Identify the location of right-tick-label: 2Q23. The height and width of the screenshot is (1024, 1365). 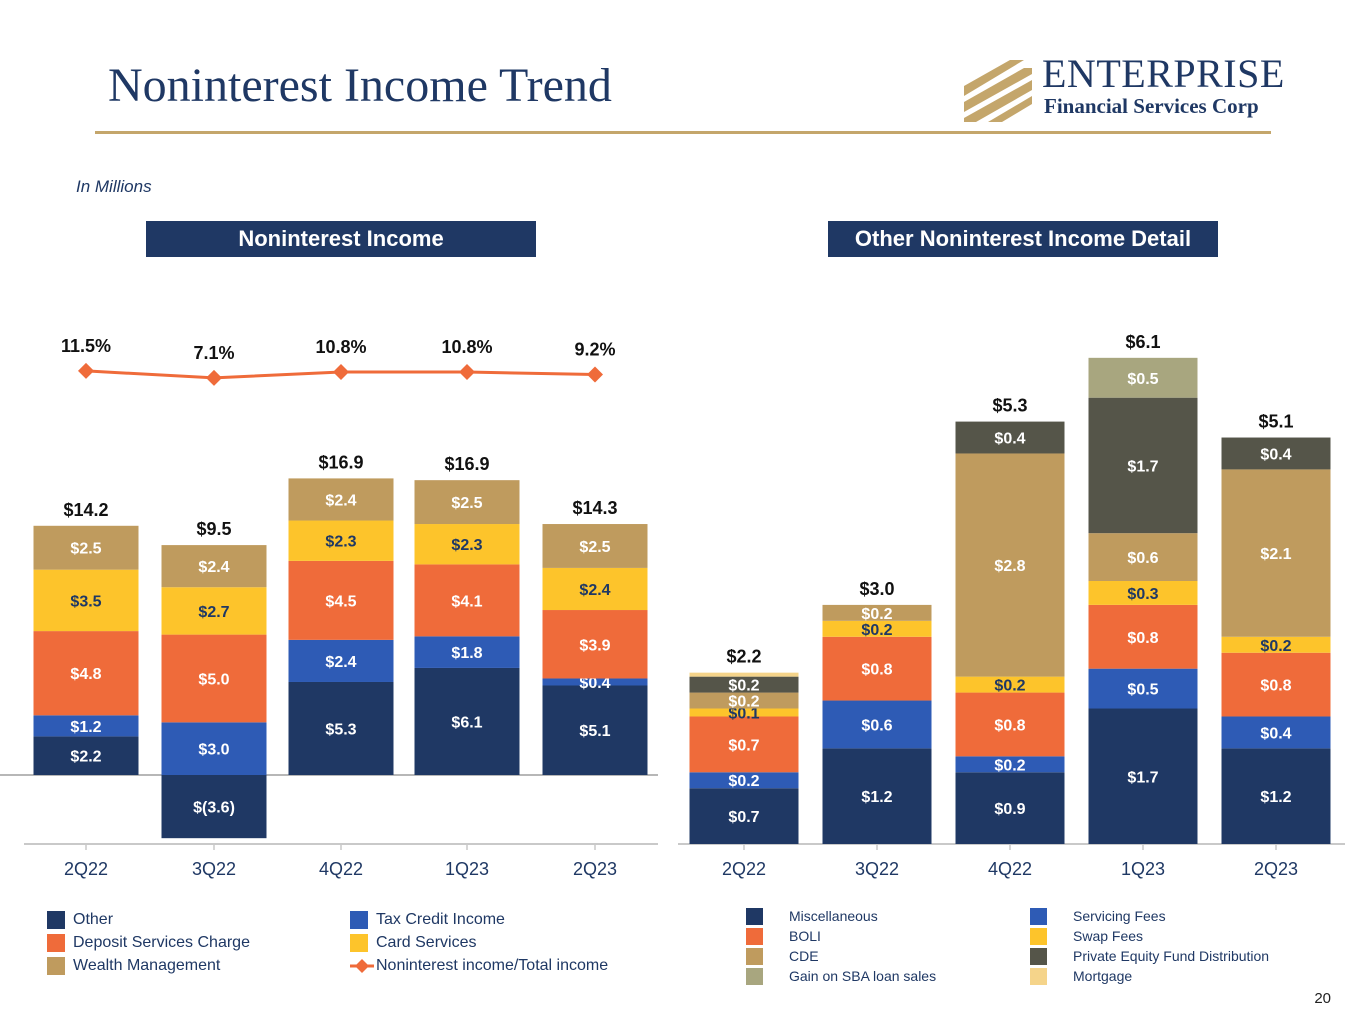
(1276, 869).